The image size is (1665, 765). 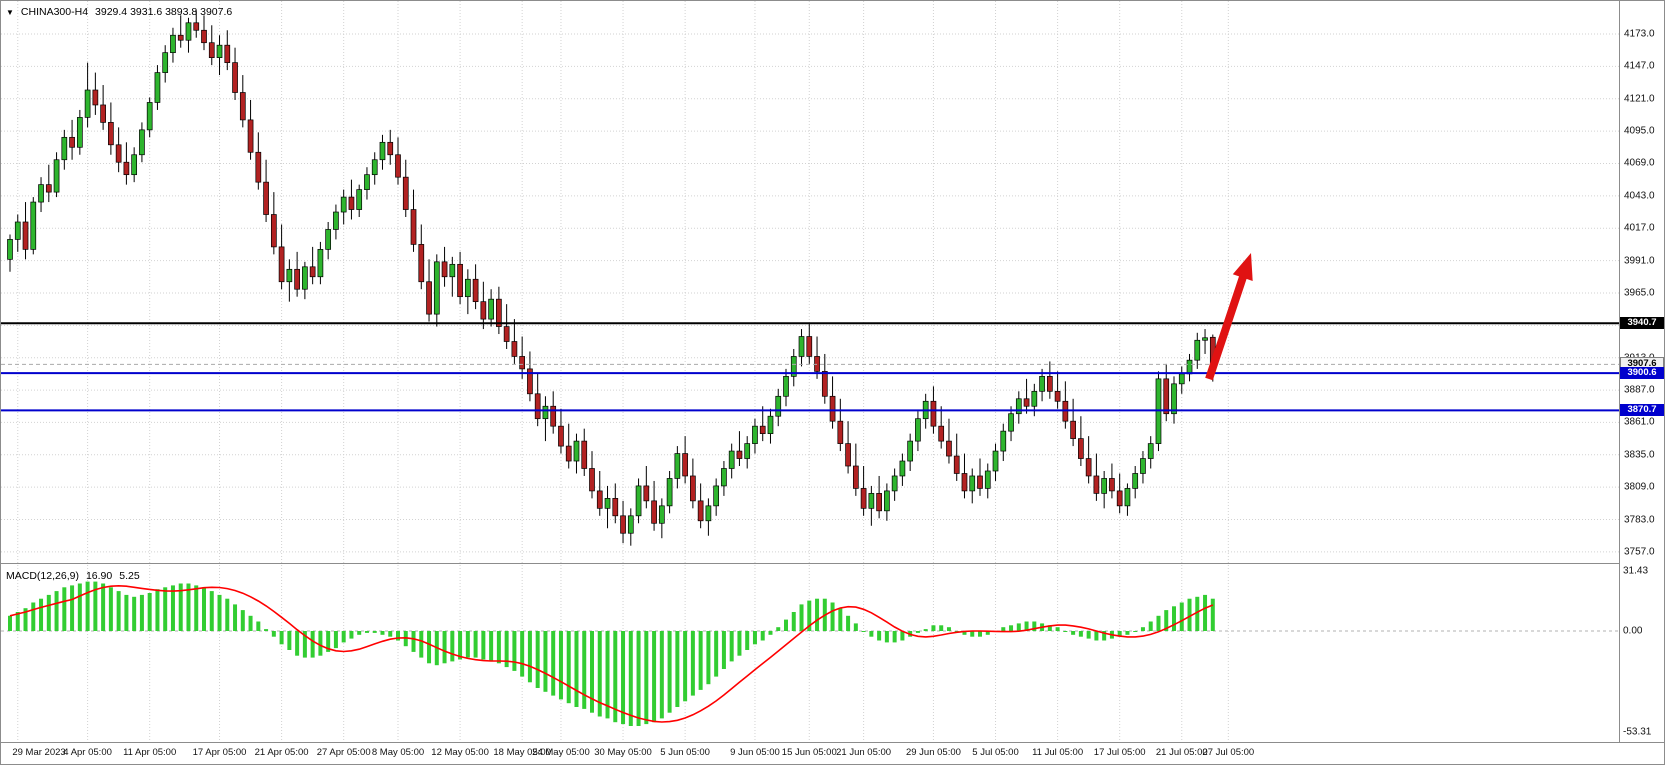 What do you see at coordinates (1229, 317) in the screenshot?
I see `trend-arrow-annotation` at bounding box center [1229, 317].